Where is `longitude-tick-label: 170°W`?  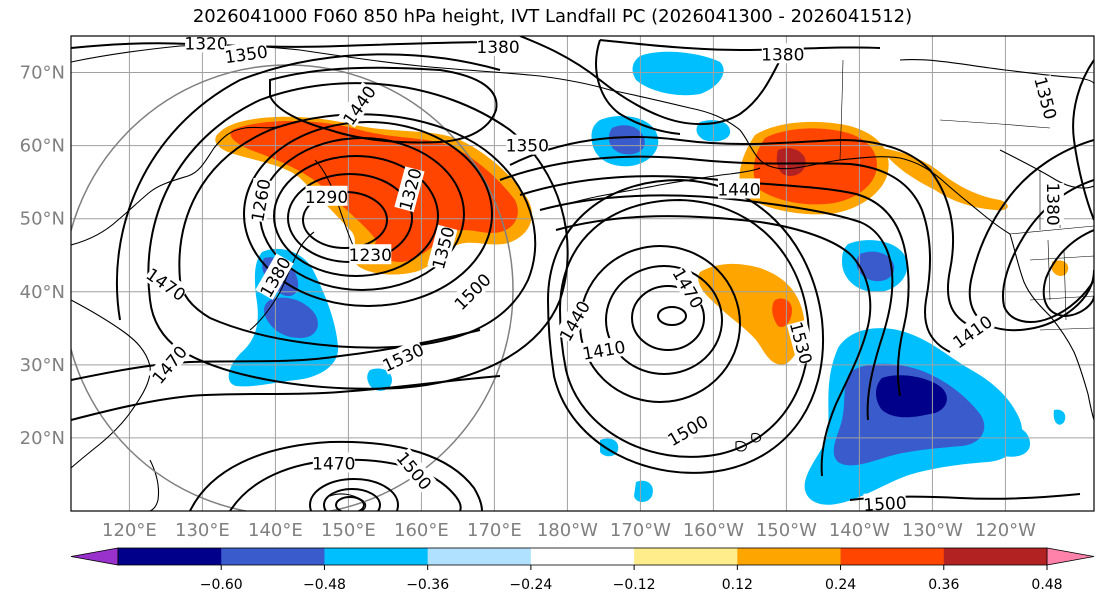
longitude-tick-label: 170°W is located at coordinates (640, 530).